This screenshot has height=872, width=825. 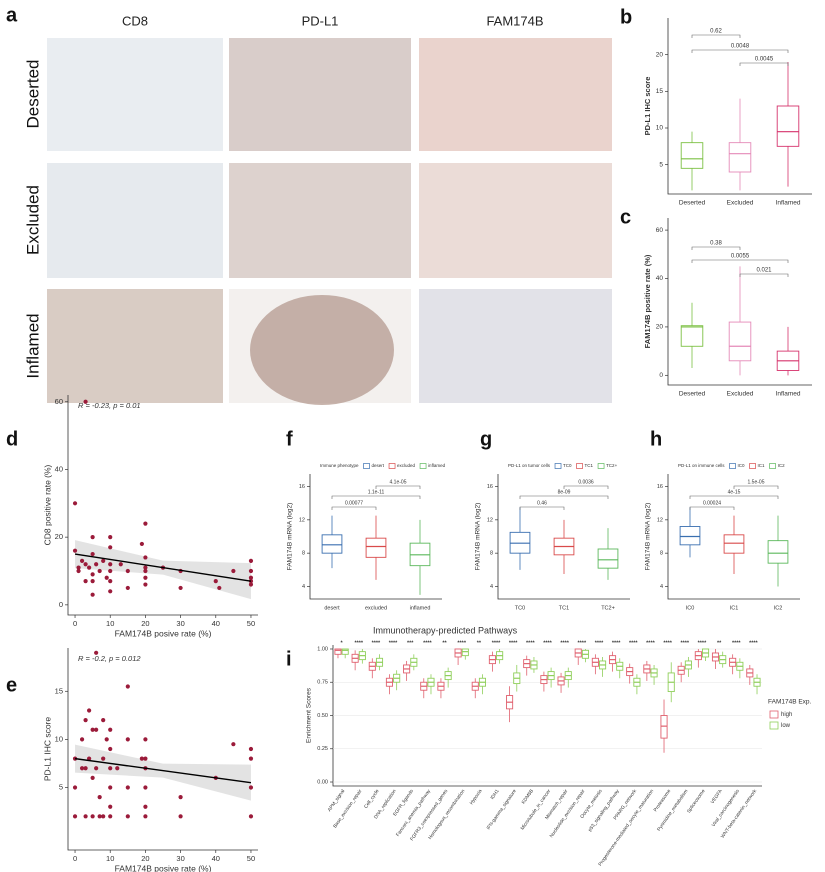 What do you see at coordinates (437, 465) in the screenshot?
I see `legend-label: inflamed` at bounding box center [437, 465].